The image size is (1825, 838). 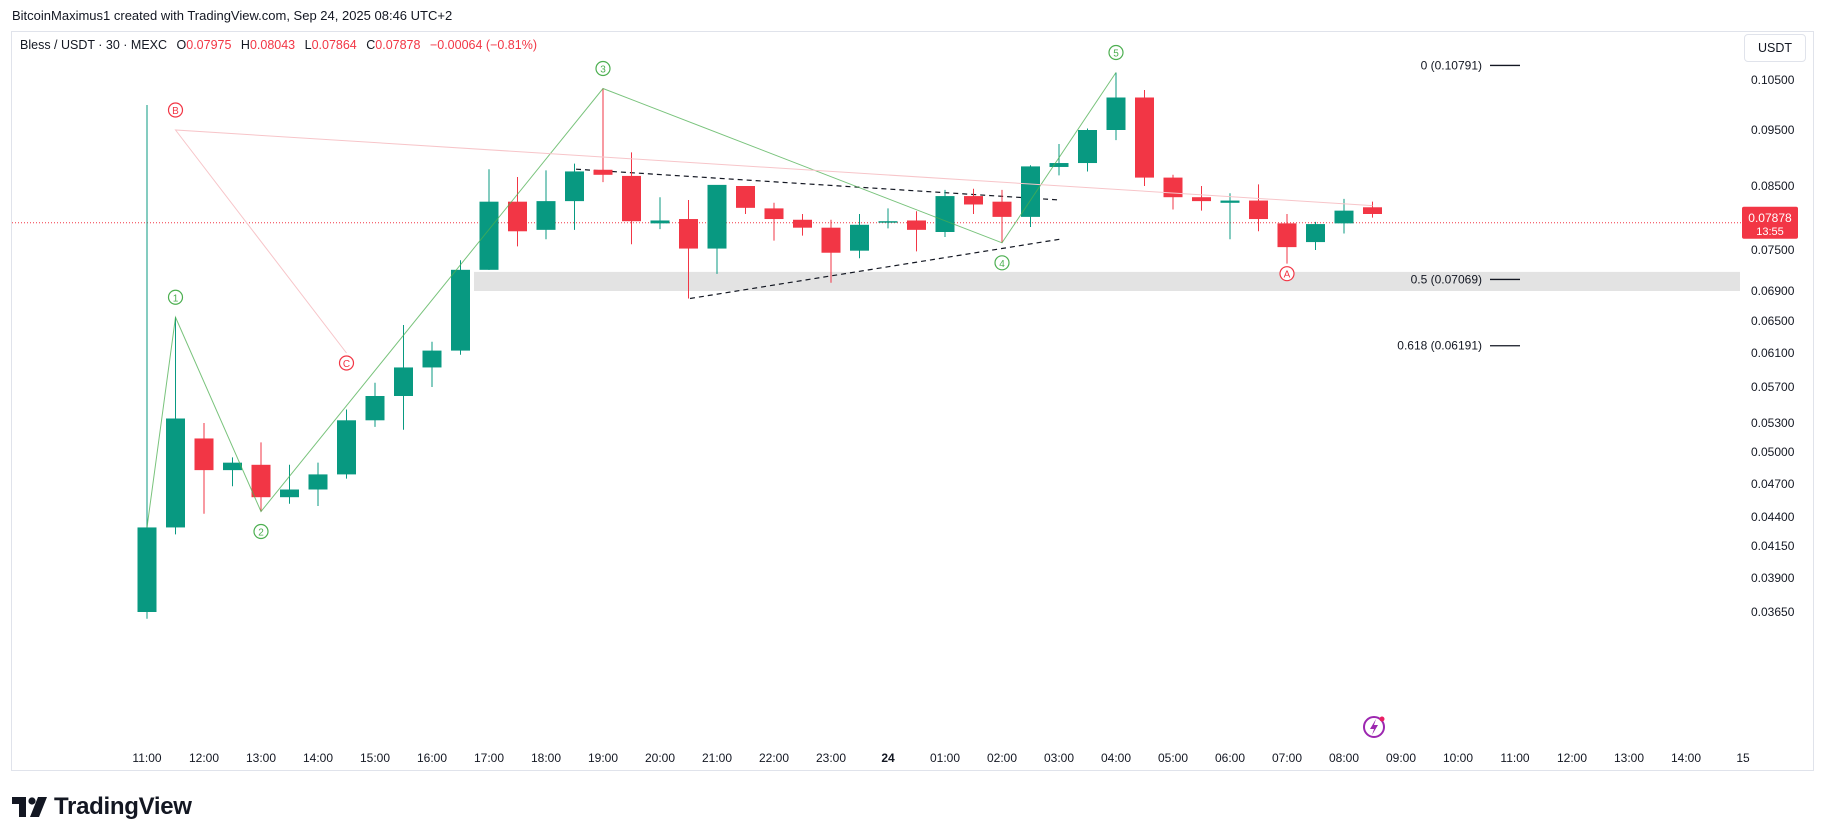 What do you see at coordinates (334, 45) in the screenshot?
I see `low-value: 0.07864` at bounding box center [334, 45].